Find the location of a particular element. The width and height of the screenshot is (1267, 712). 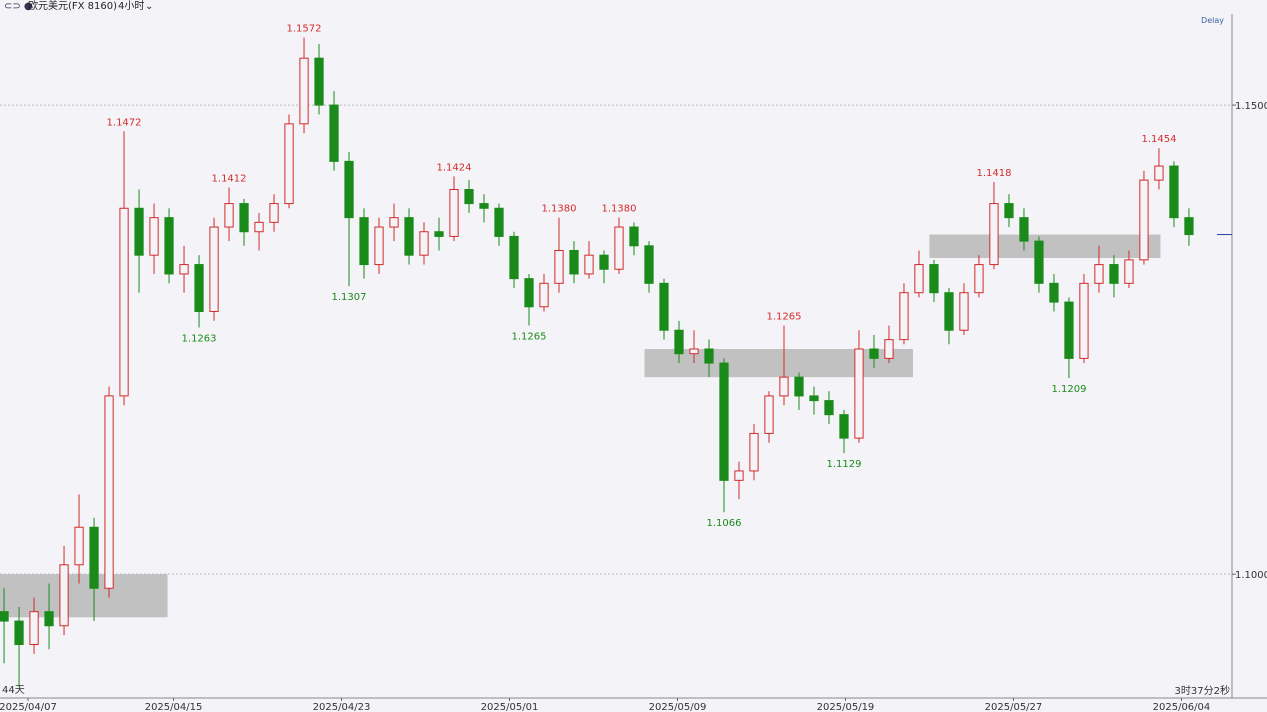

x-tick-label: 2025/04/23 is located at coordinates (342, 707).